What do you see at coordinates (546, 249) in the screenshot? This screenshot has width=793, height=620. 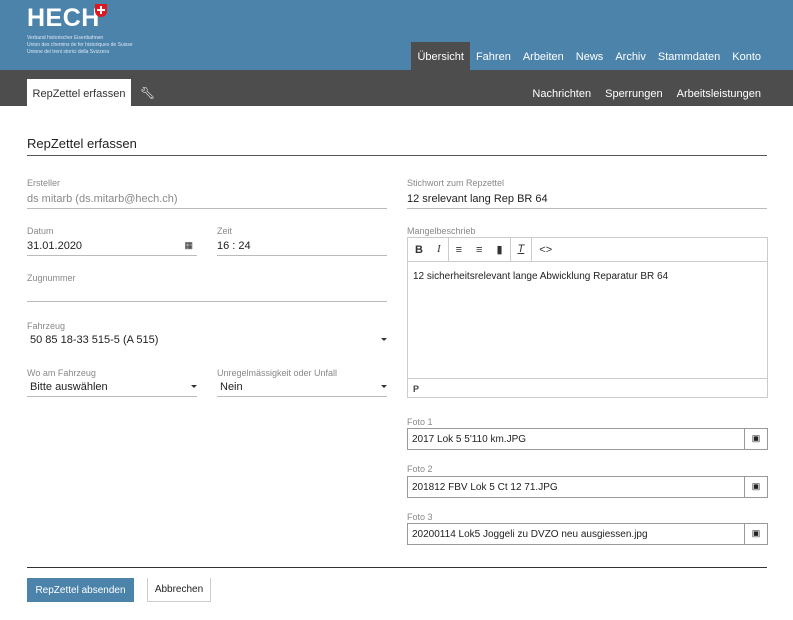 I see `source-code-icon: <>` at bounding box center [546, 249].